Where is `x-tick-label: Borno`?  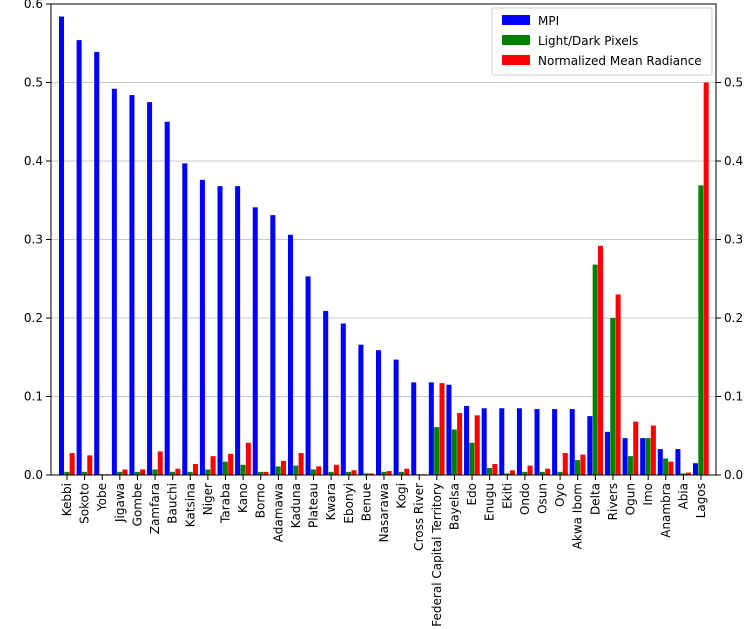
x-tick-label: Borno is located at coordinates (261, 500).